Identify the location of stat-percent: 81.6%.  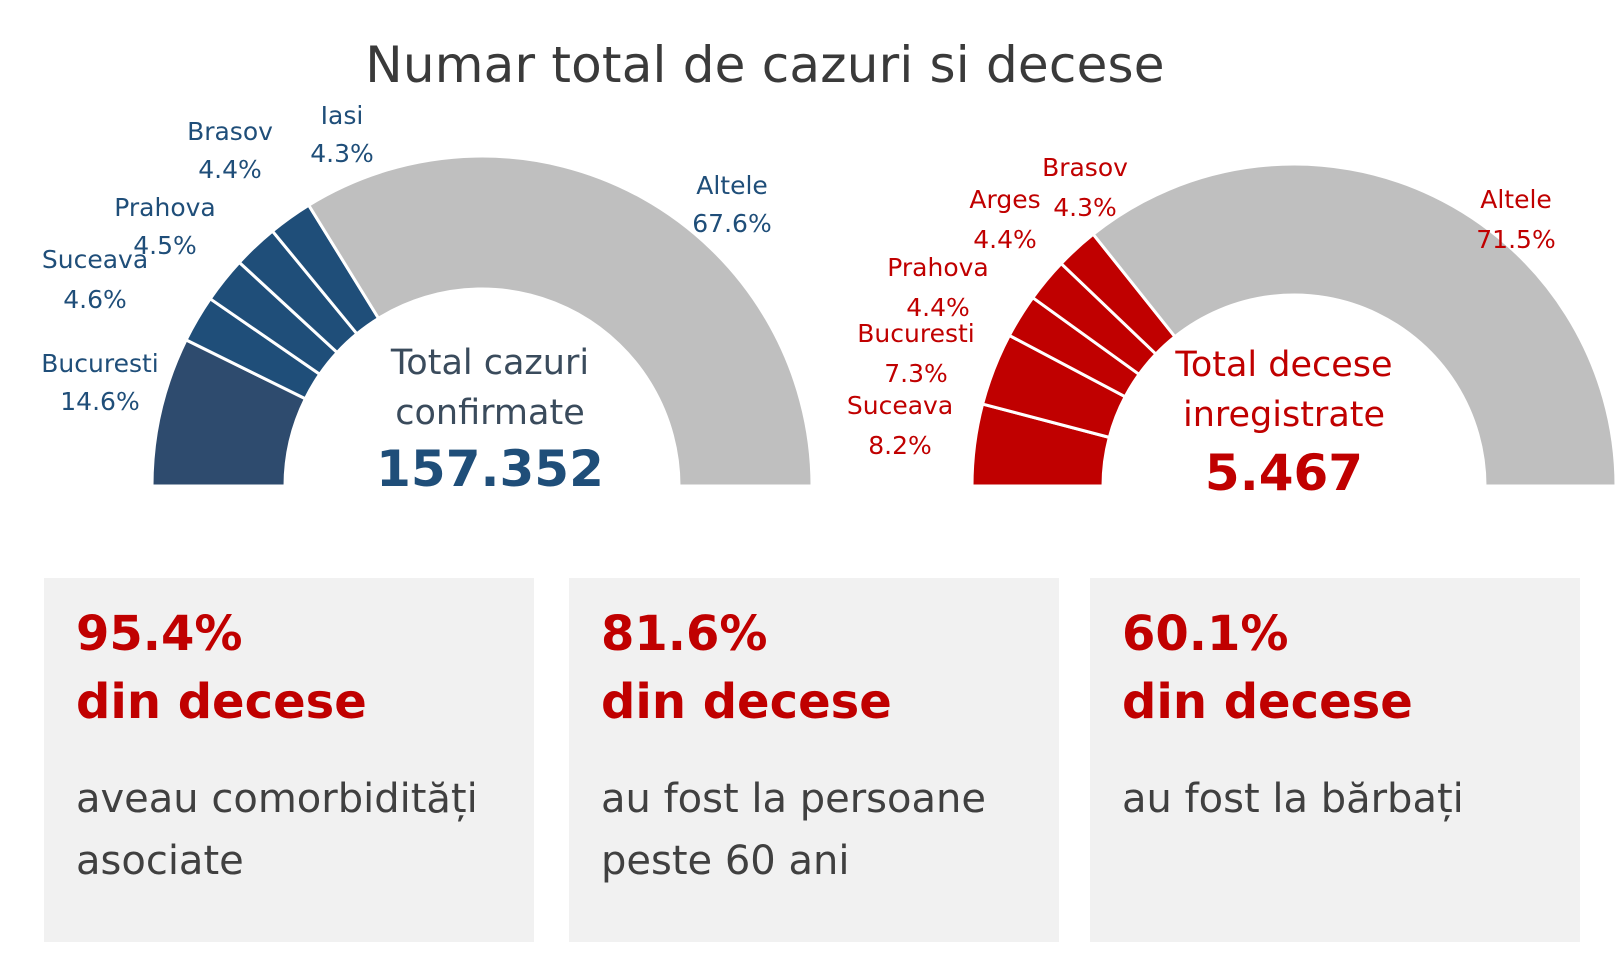
(684, 634).